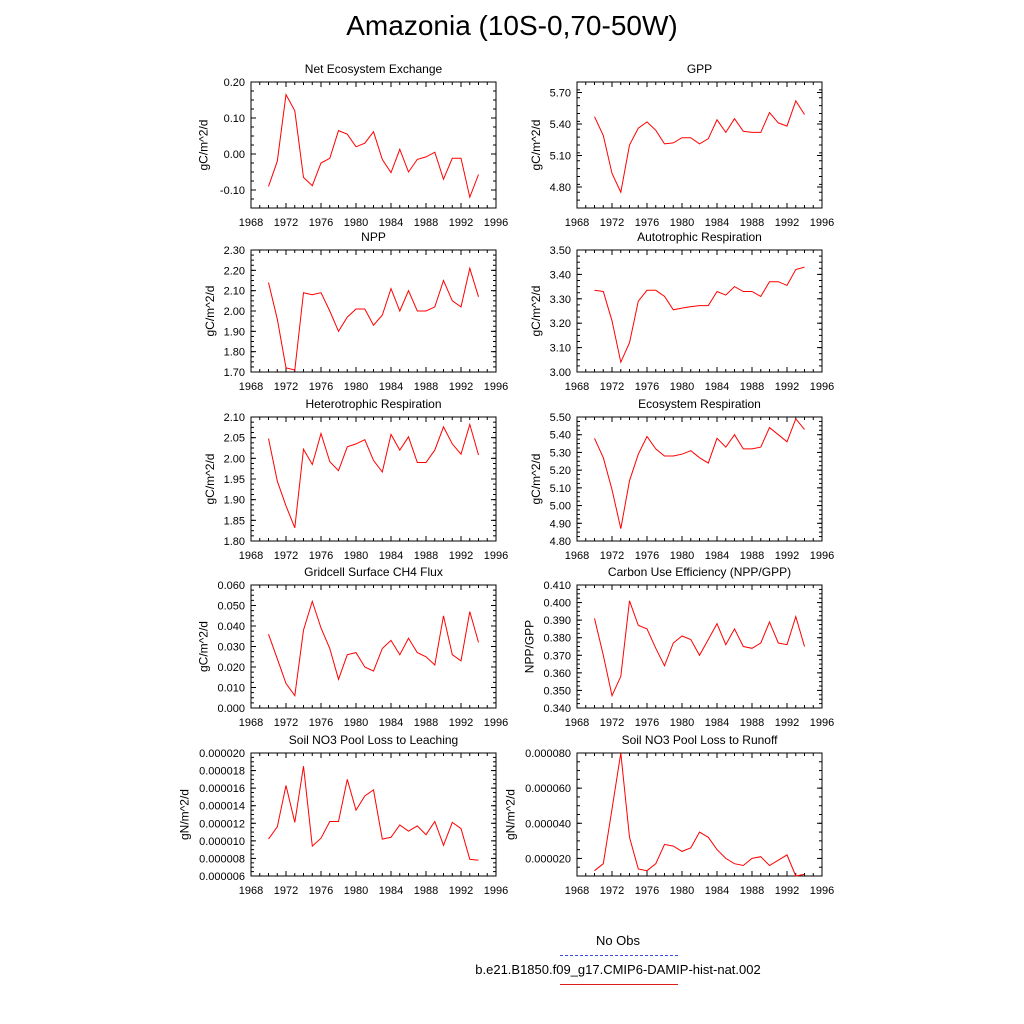  Describe the element at coordinates (231, 627) in the screenshot. I see `panel-6-ytick-label: 0.040` at that location.